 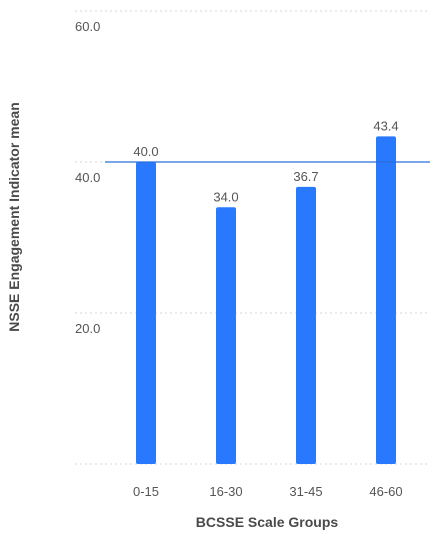 What do you see at coordinates (385, 125) in the screenshot?
I see `value-label-46-60: 43.4` at bounding box center [385, 125].